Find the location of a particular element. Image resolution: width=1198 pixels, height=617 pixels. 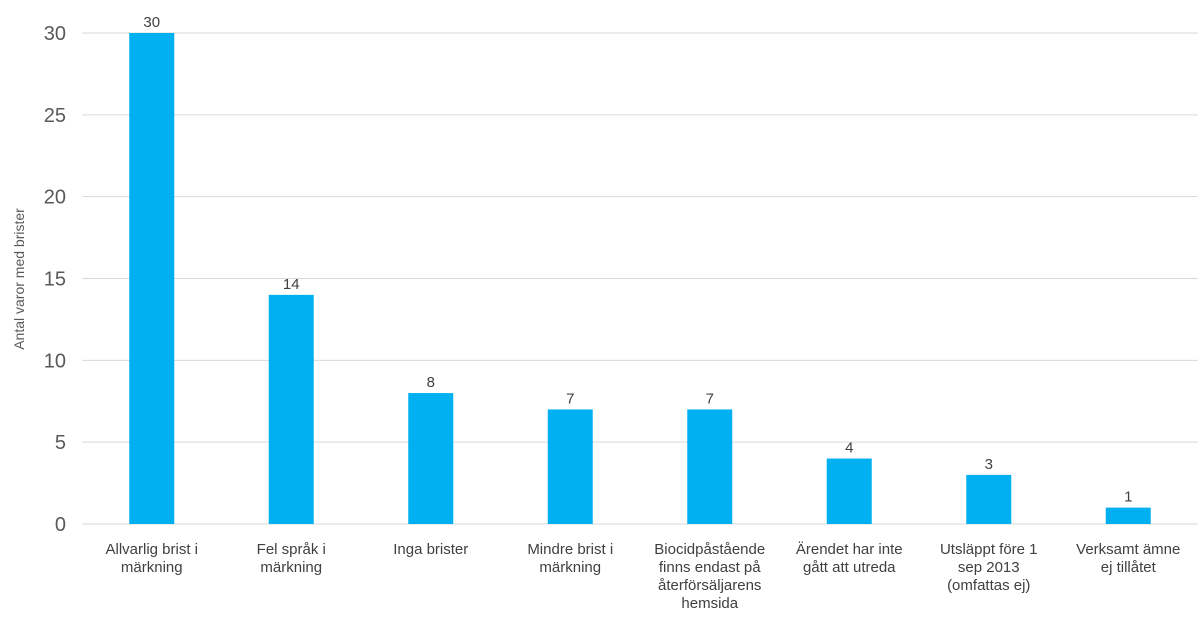

category-label-line: sep 2013 is located at coordinates (989, 567).